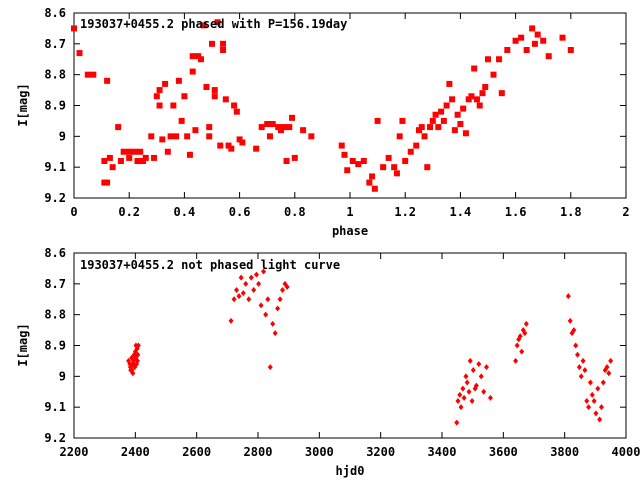 The image size is (640, 480). Describe the element at coordinates (55, 105) in the screenshot. I see `y-tick-labels: 8.6 8.7 8.8 8.9 9 9.1 9.2` at that location.